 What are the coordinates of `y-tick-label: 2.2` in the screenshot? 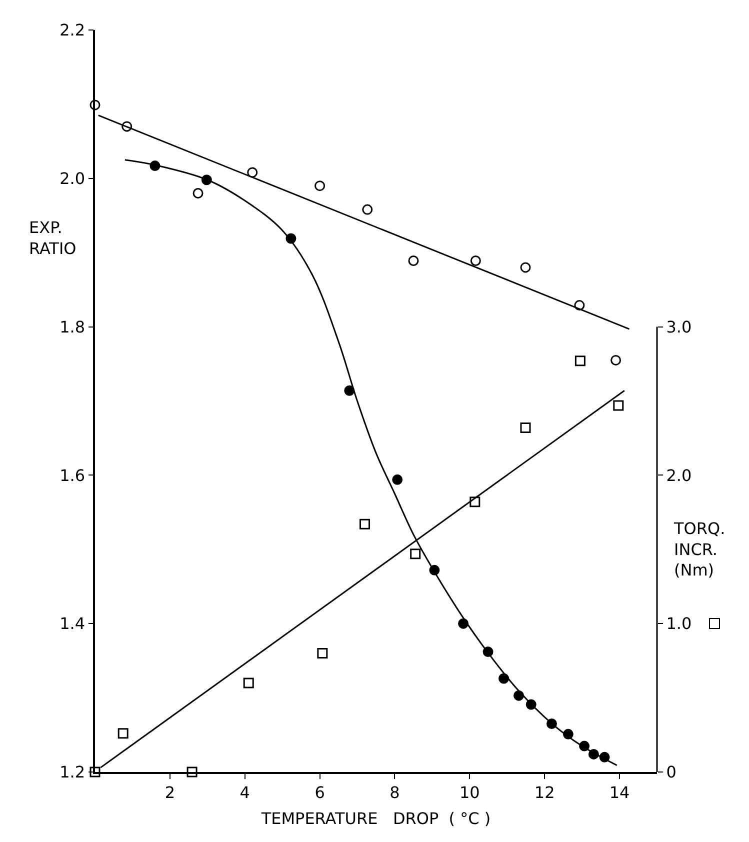 It's located at (73, 30).